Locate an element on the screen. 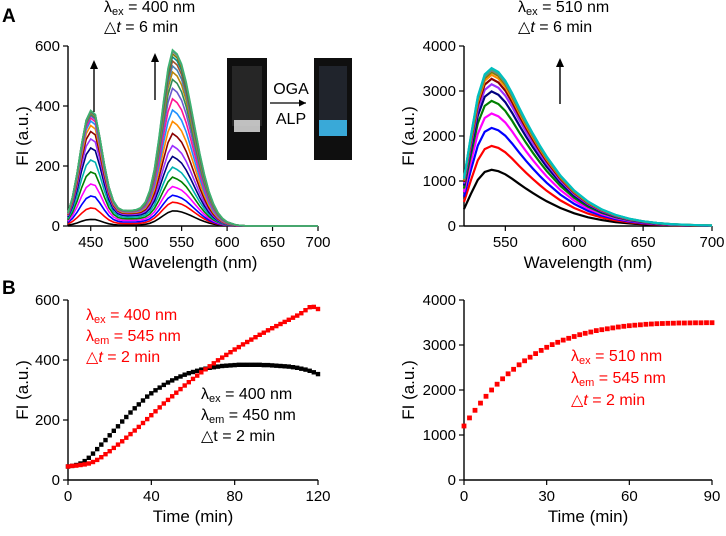 This screenshot has width=726, height=536. a1-y-axis-label: FI (a.u.) is located at coordinates (22, 136).